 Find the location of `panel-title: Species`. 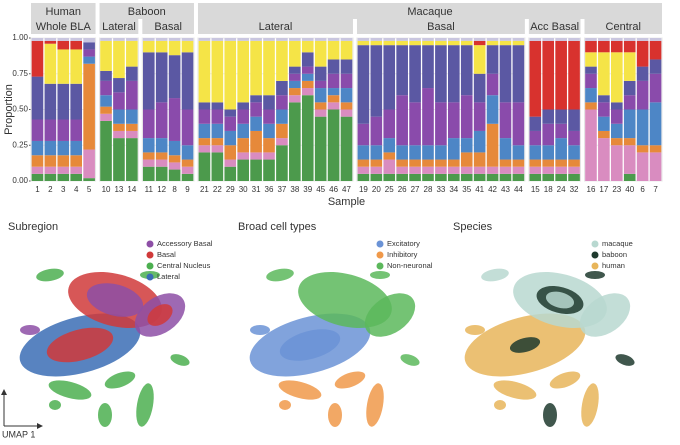

panel-title: Species is located at coordinates (473, 227).